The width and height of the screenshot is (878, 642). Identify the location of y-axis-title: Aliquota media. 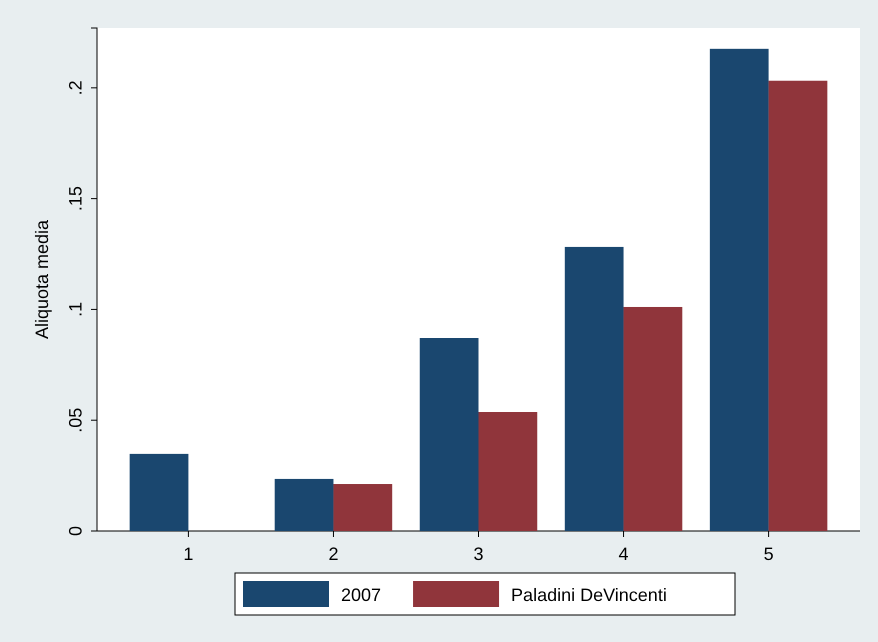
(42, 279).